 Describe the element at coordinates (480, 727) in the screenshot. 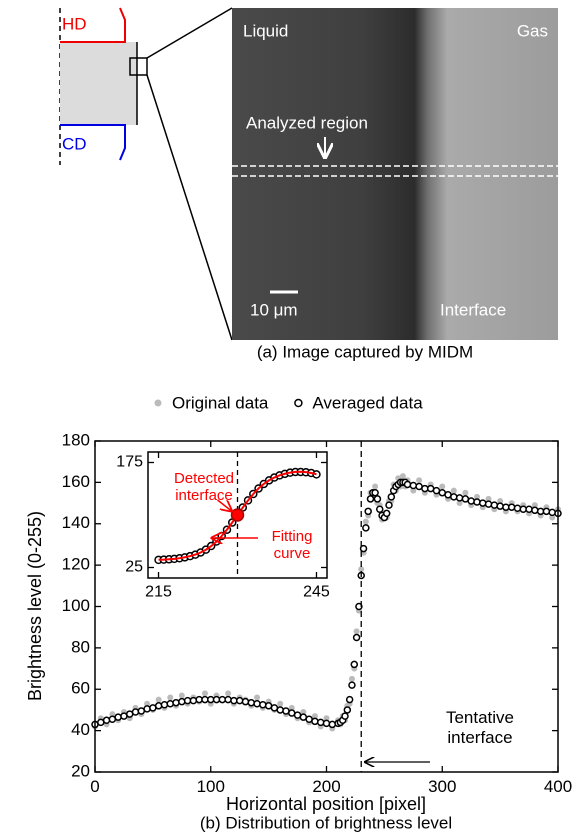

I see `tentative-annotation: Tentative interface` at that location.